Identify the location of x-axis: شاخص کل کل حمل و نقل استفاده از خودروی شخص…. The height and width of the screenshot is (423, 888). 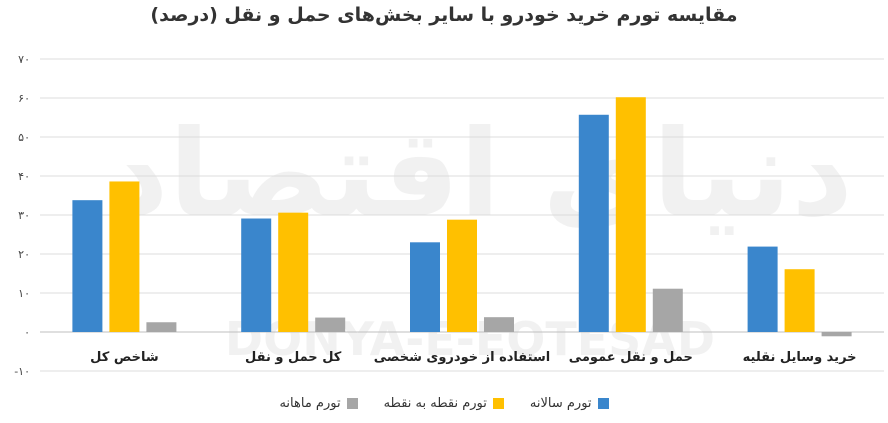
(473, 357).